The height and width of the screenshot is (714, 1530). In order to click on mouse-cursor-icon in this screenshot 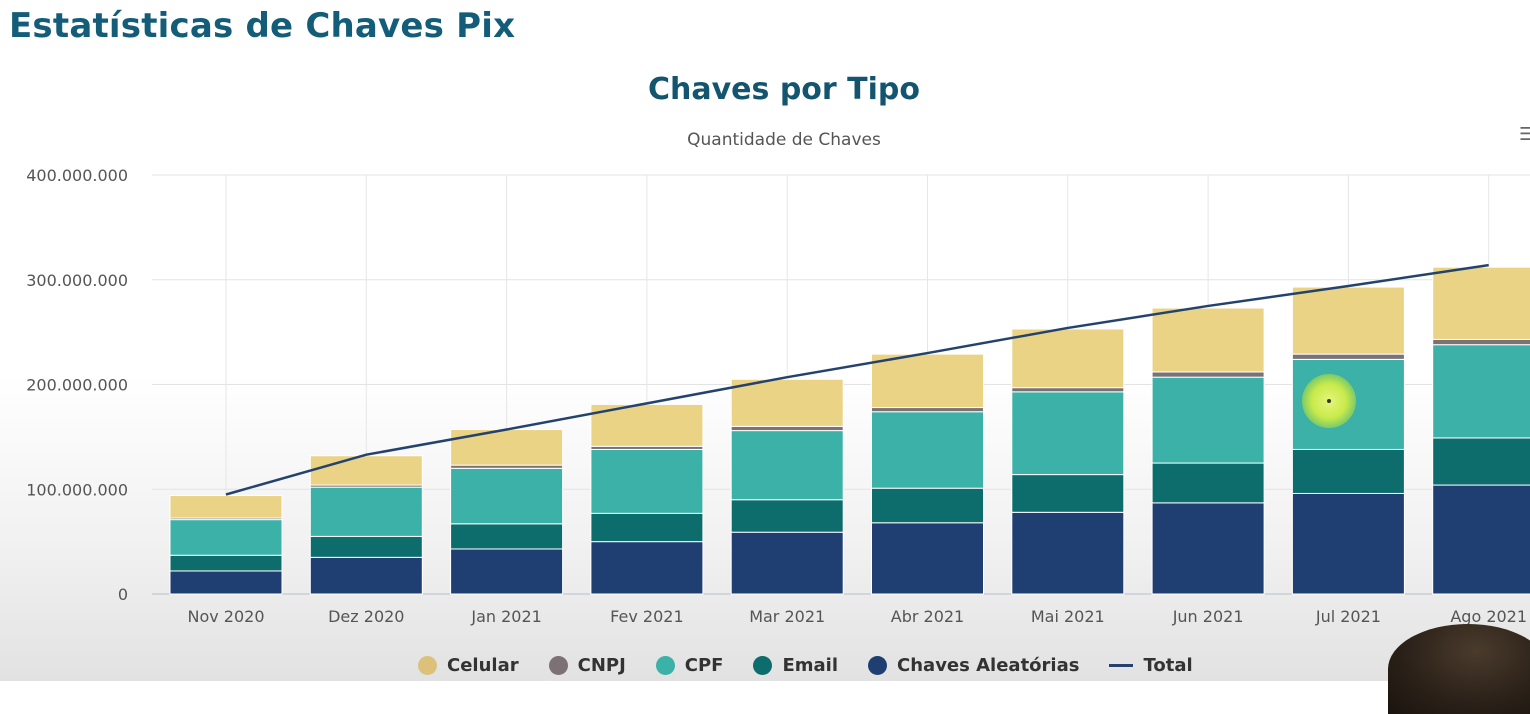, I will do `click(1329, 401)`.